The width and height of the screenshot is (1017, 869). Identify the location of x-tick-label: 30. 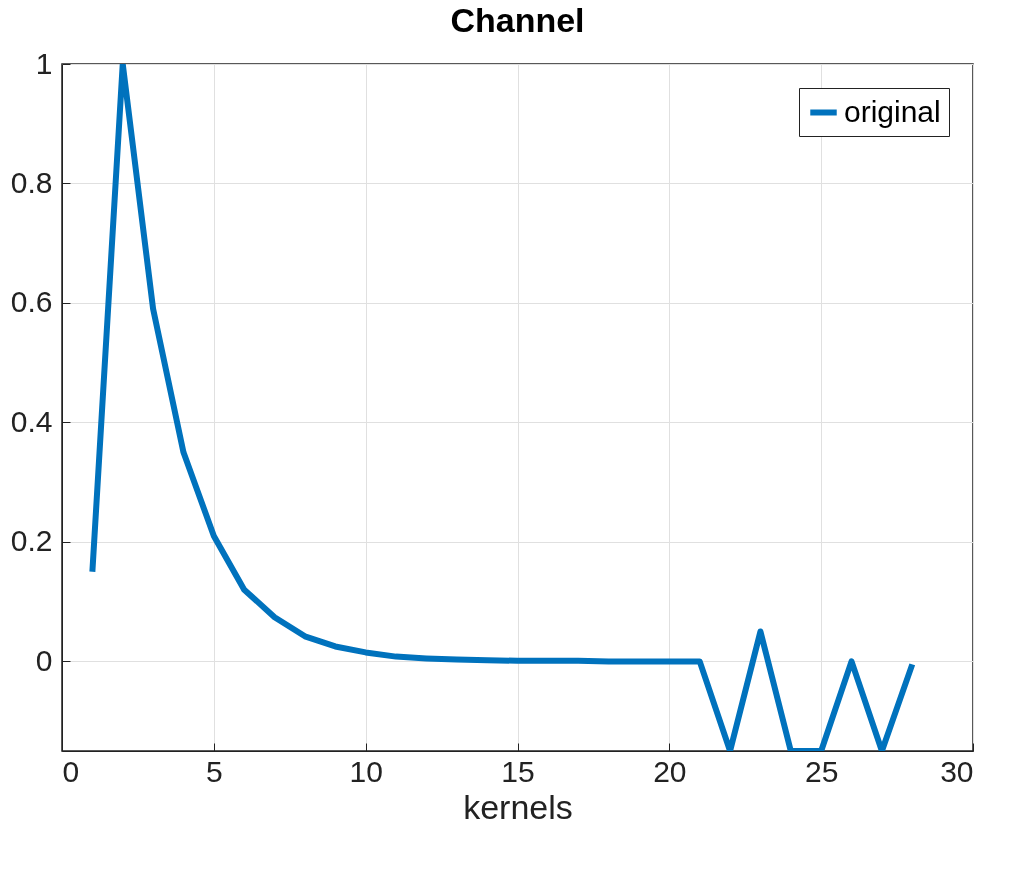
(957, 771).